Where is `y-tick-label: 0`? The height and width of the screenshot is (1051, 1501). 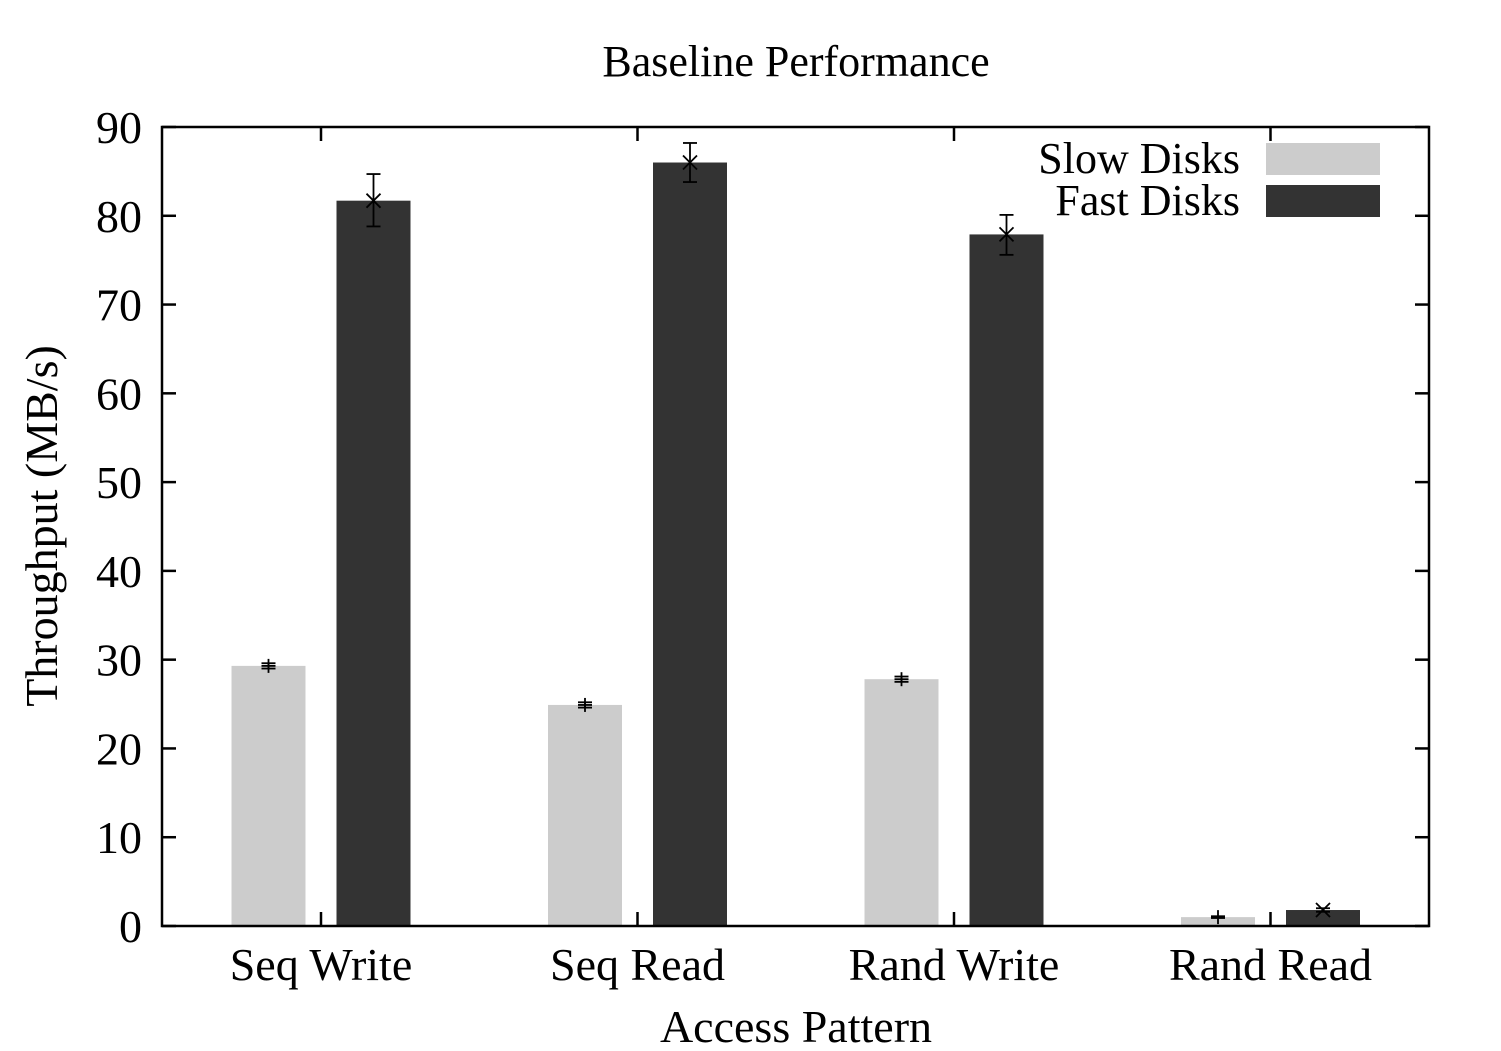
y-tick-label: 0 is located at coordinates (130, 926).